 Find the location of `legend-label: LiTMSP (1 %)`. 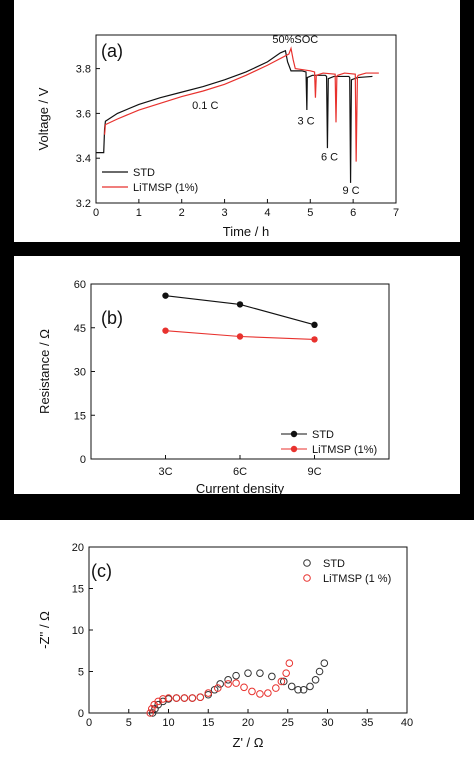

legend-label: LiTMSP (1 %) is located at coordinates (357, 579).